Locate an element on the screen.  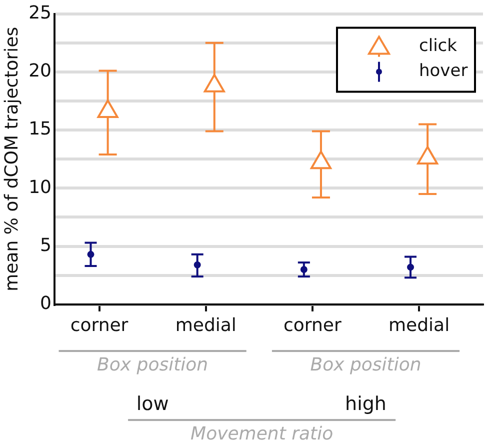
y-tick-label: 5 is located at coordinates (46, 245).